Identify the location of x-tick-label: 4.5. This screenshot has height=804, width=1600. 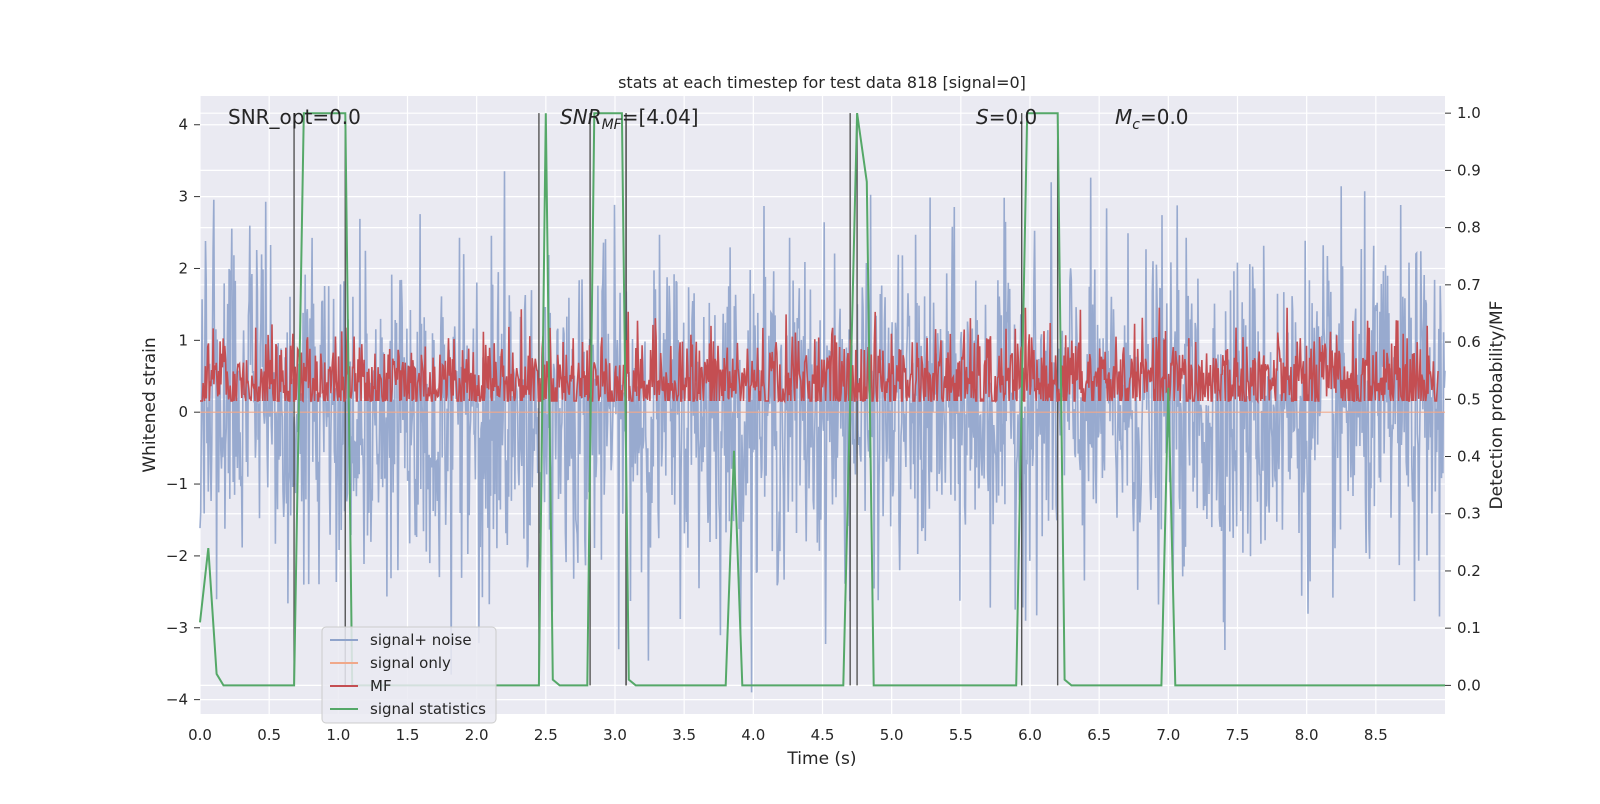
(823, 735).